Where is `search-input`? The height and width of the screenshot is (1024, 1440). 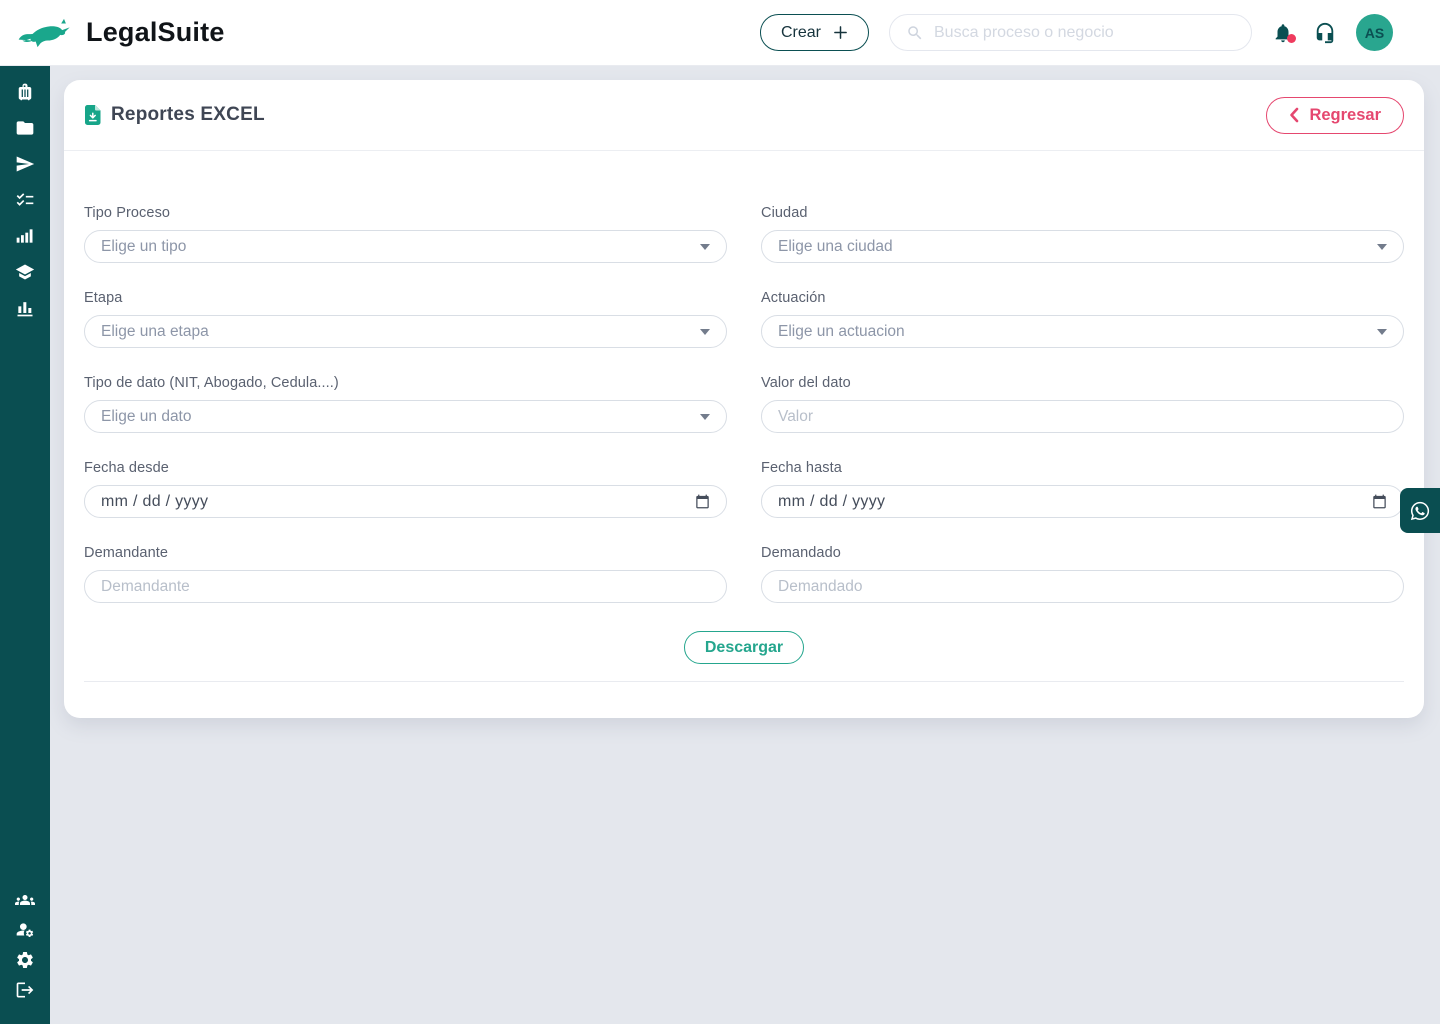
search-input is located at coordinates (1084, 32).